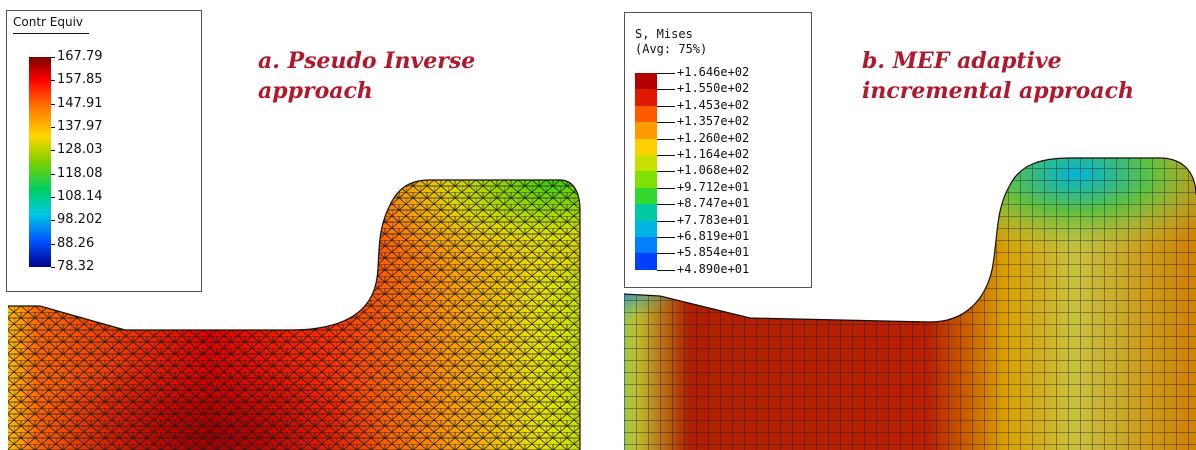 The height and width of the screenshot is (450, 1196). I want to click on legend-tick-label: +5.854e+01, so click(713, 252).